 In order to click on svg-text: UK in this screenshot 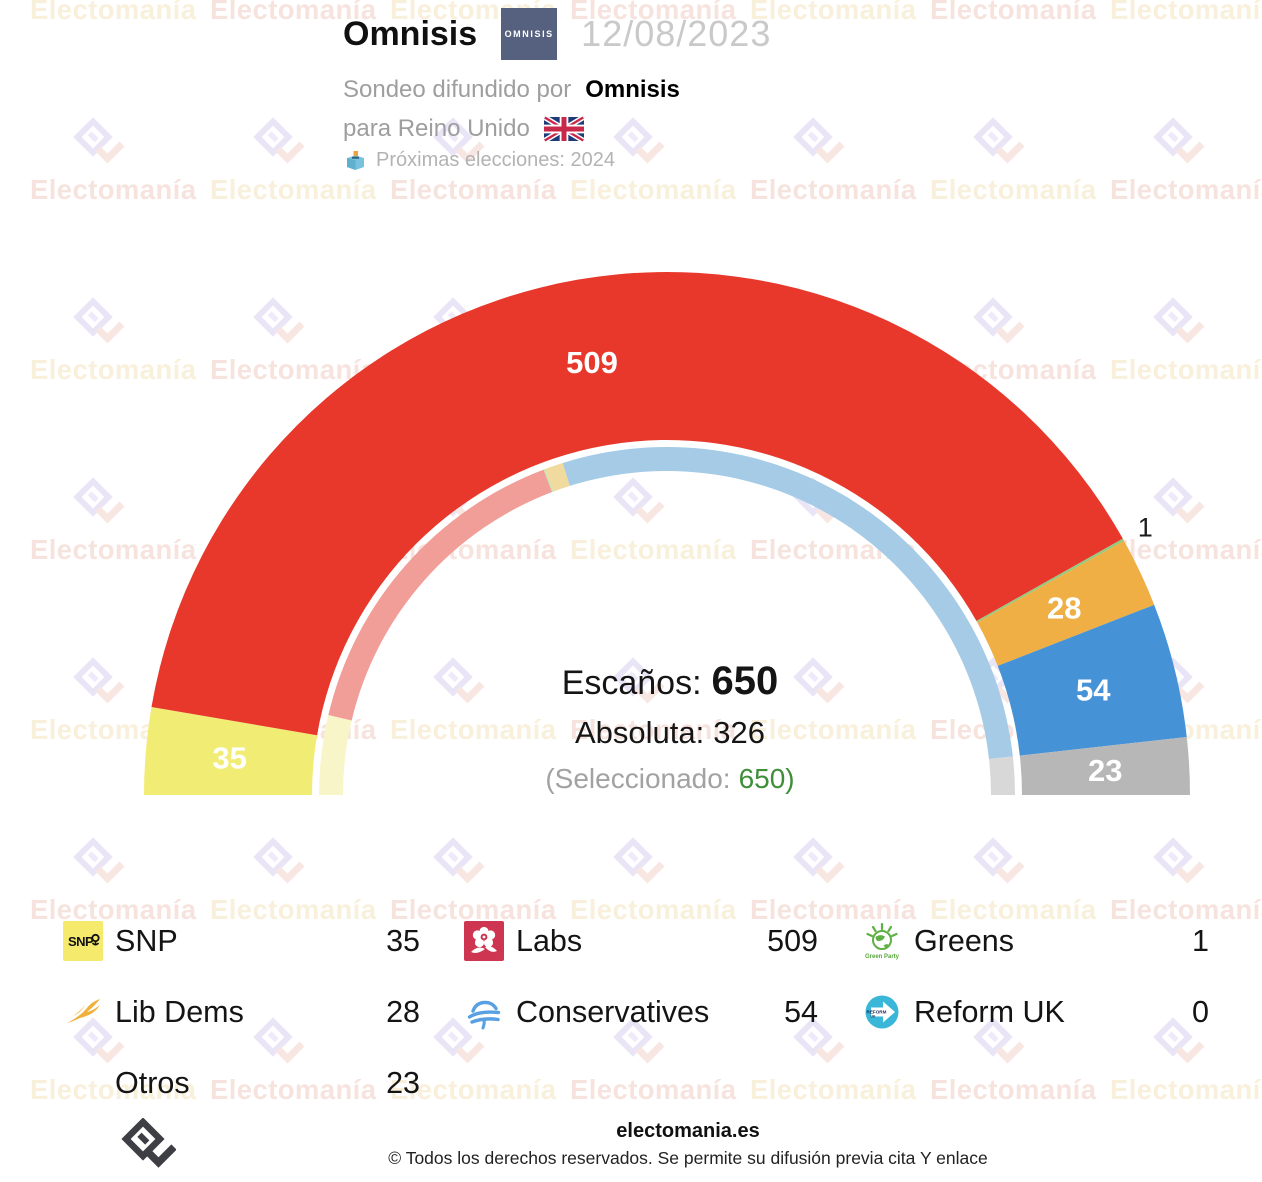, I will do `click(873, 1017)`.